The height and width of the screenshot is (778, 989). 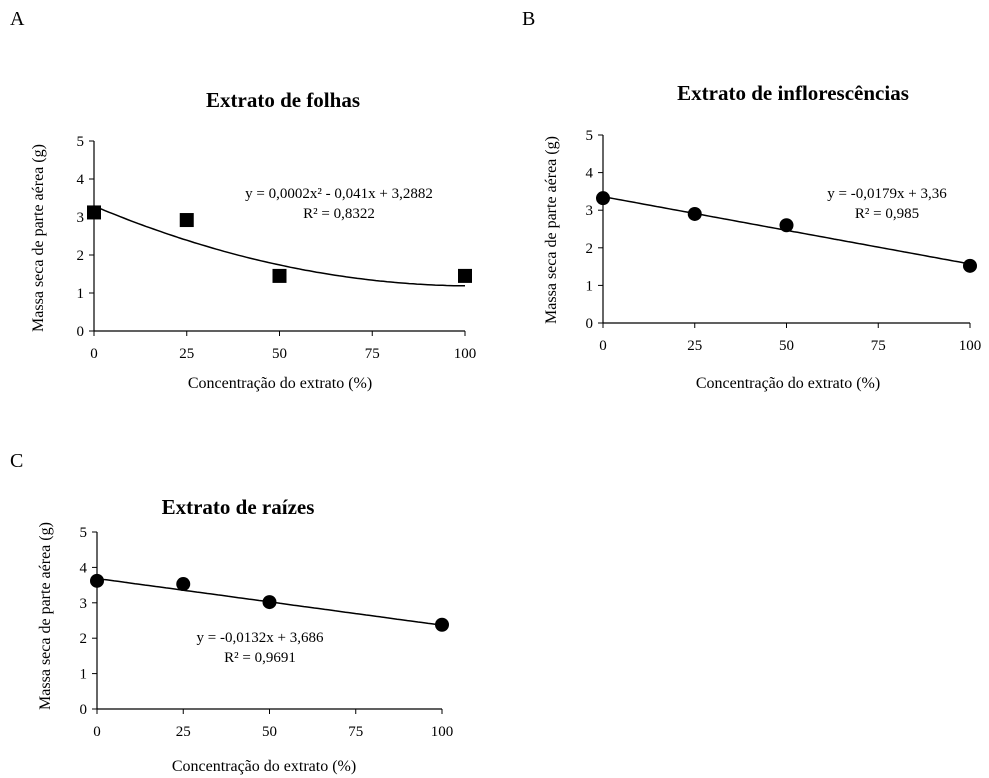 What do you see at coordinates (260, 658) in the screenshot?
I see `r2-label: R² = 0,9691` at bounding box center [260, 658].